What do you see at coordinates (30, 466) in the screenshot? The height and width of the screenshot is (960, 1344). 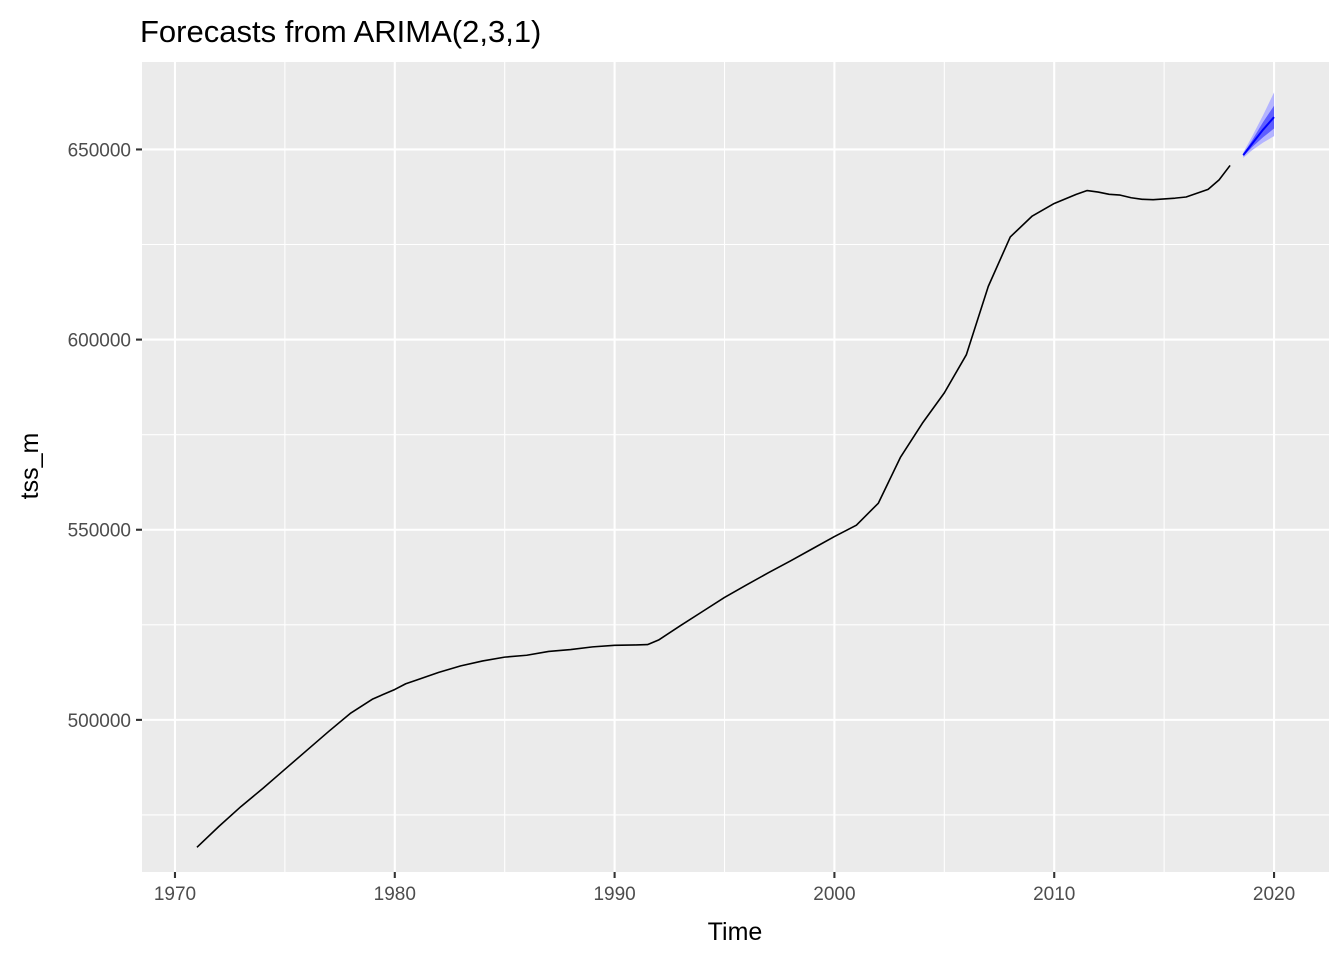 I see `y-axis-title: tss_m` at bounding box center [30, 466].